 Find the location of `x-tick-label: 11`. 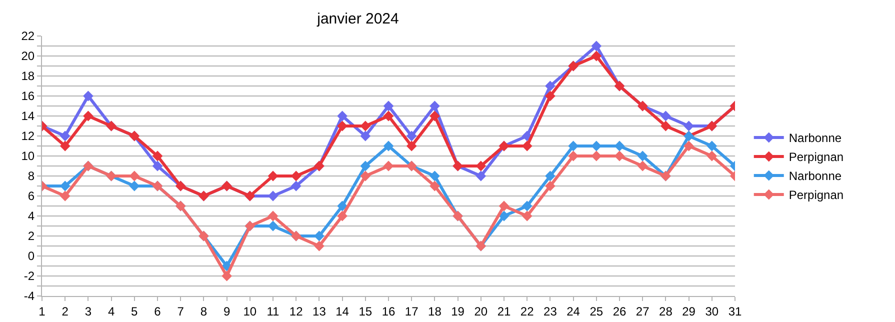

x-tick-label: 11 is located at coordinates (273, 311).